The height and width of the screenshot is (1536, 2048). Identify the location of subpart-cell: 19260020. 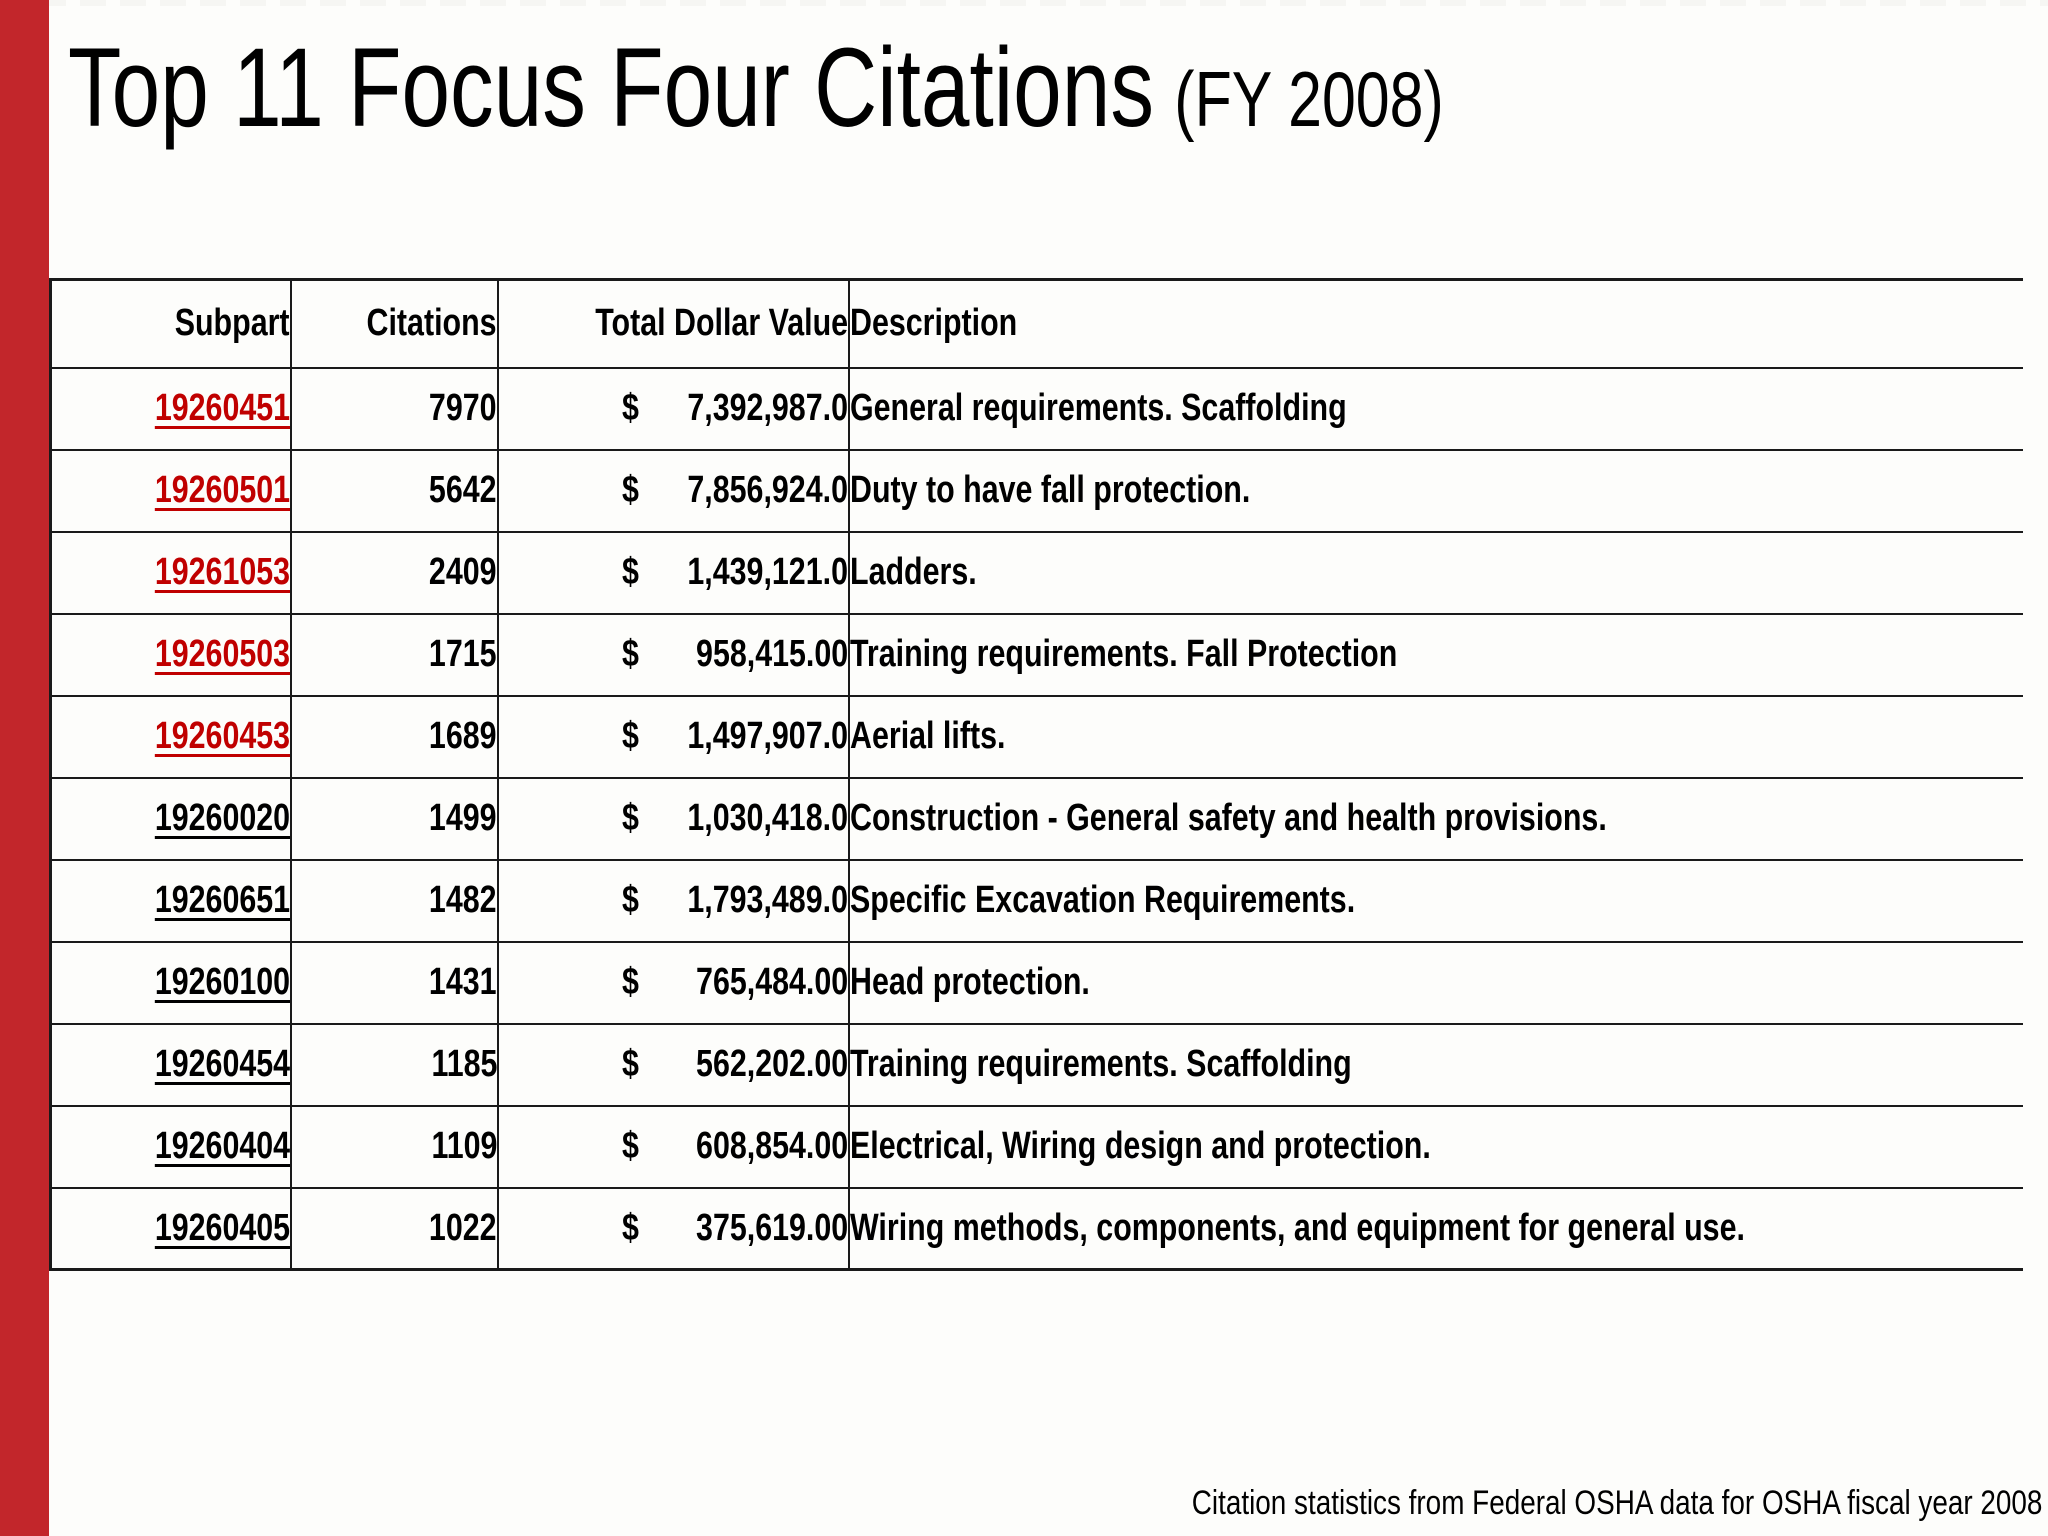
(170, 818).